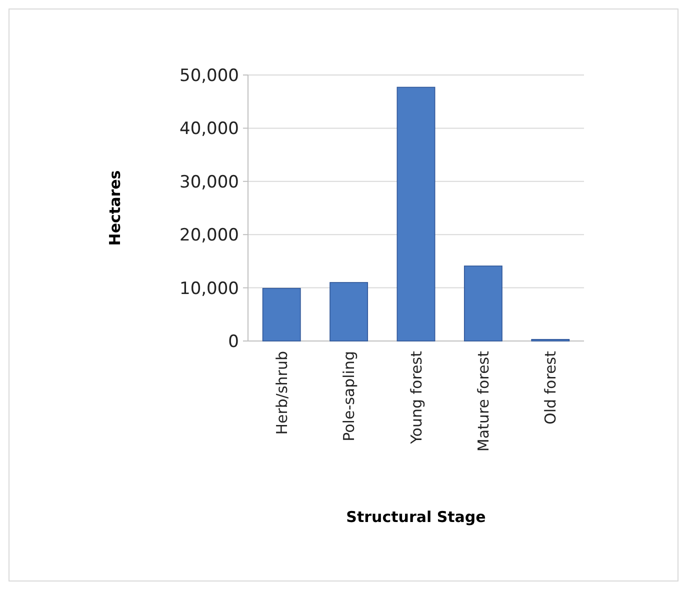 The image size is (687, 590). I want to click on y-tick-label: 0, so click(233, 342).